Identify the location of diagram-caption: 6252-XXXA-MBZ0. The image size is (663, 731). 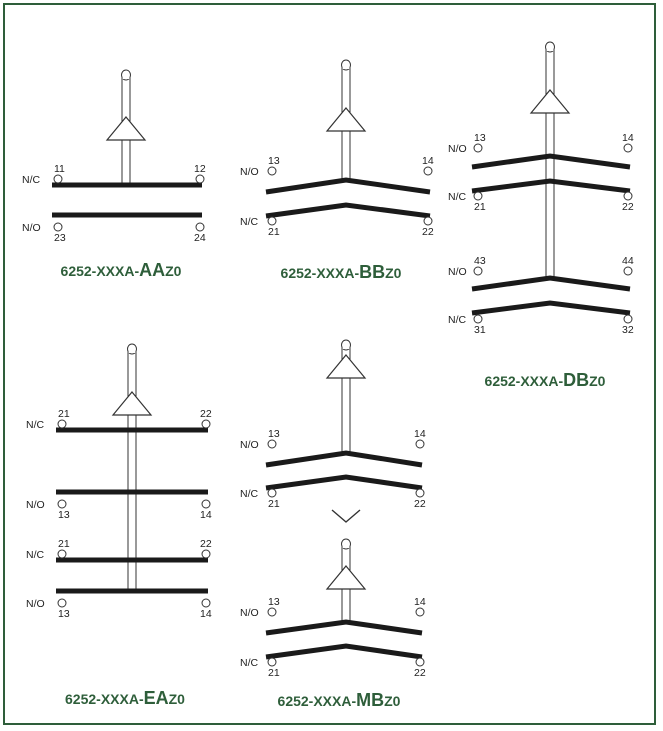
(339, 700).